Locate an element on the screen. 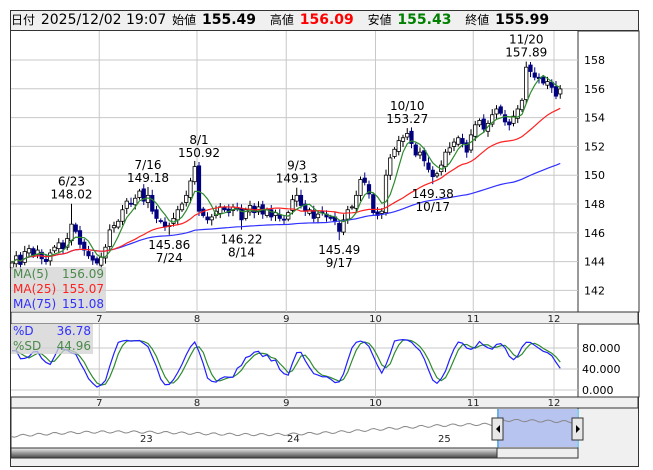 This screenshot has width=653, height=470. stoch-d-value: 36.78 is located at coordinates (73, 331).